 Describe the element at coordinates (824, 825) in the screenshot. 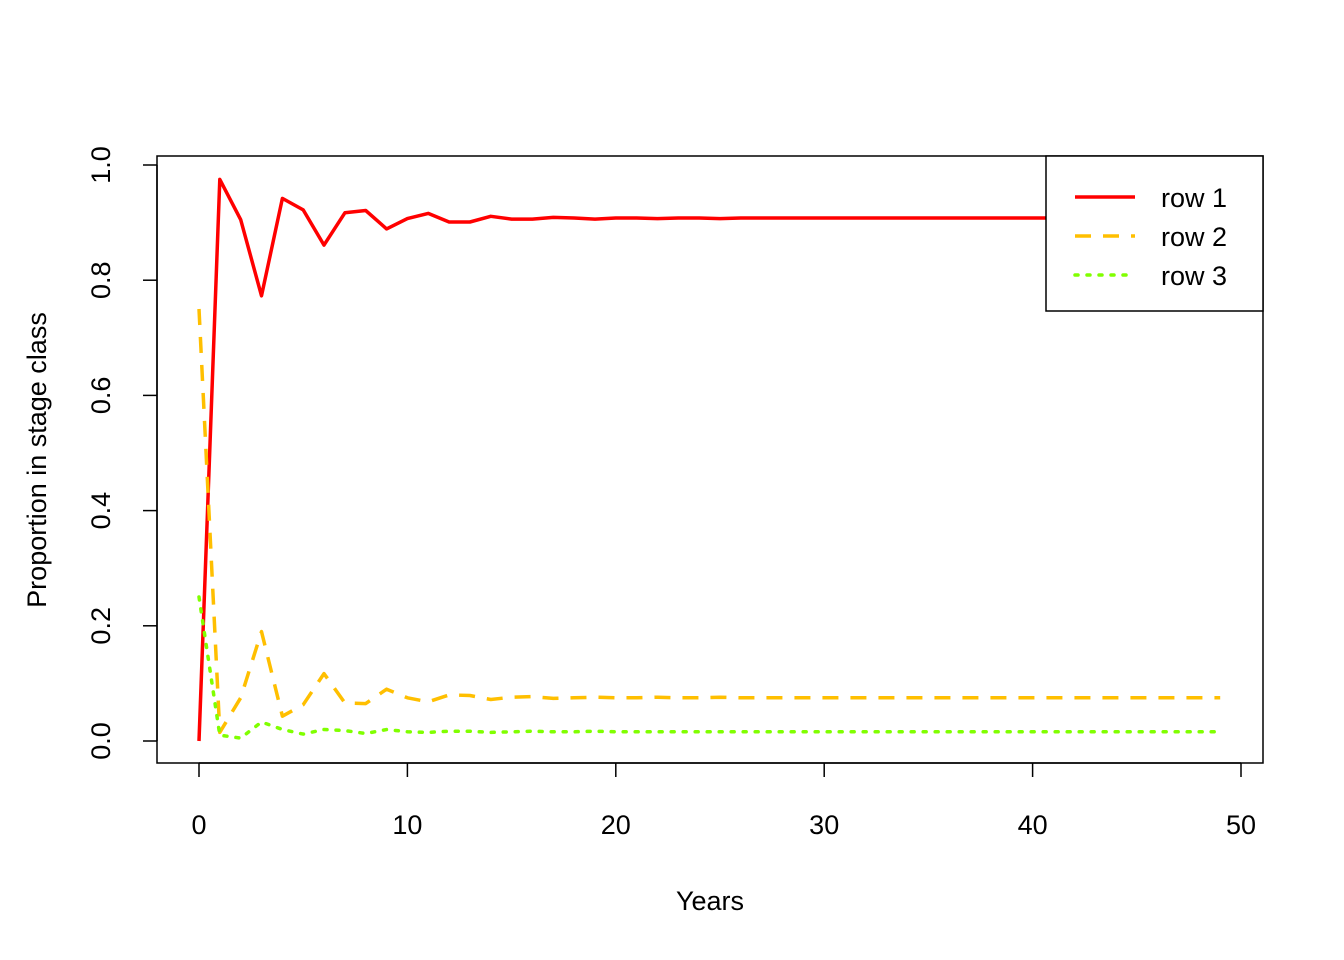

I see `x-tick-label: 30` at that location.